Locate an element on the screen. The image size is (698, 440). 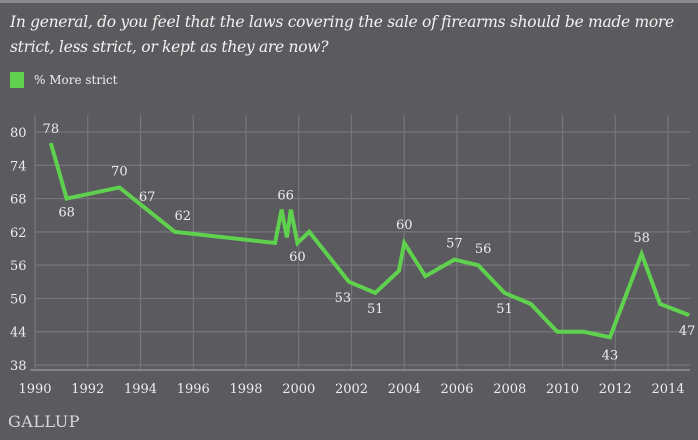
legend: % More strict is located at coordinates (63, 80).